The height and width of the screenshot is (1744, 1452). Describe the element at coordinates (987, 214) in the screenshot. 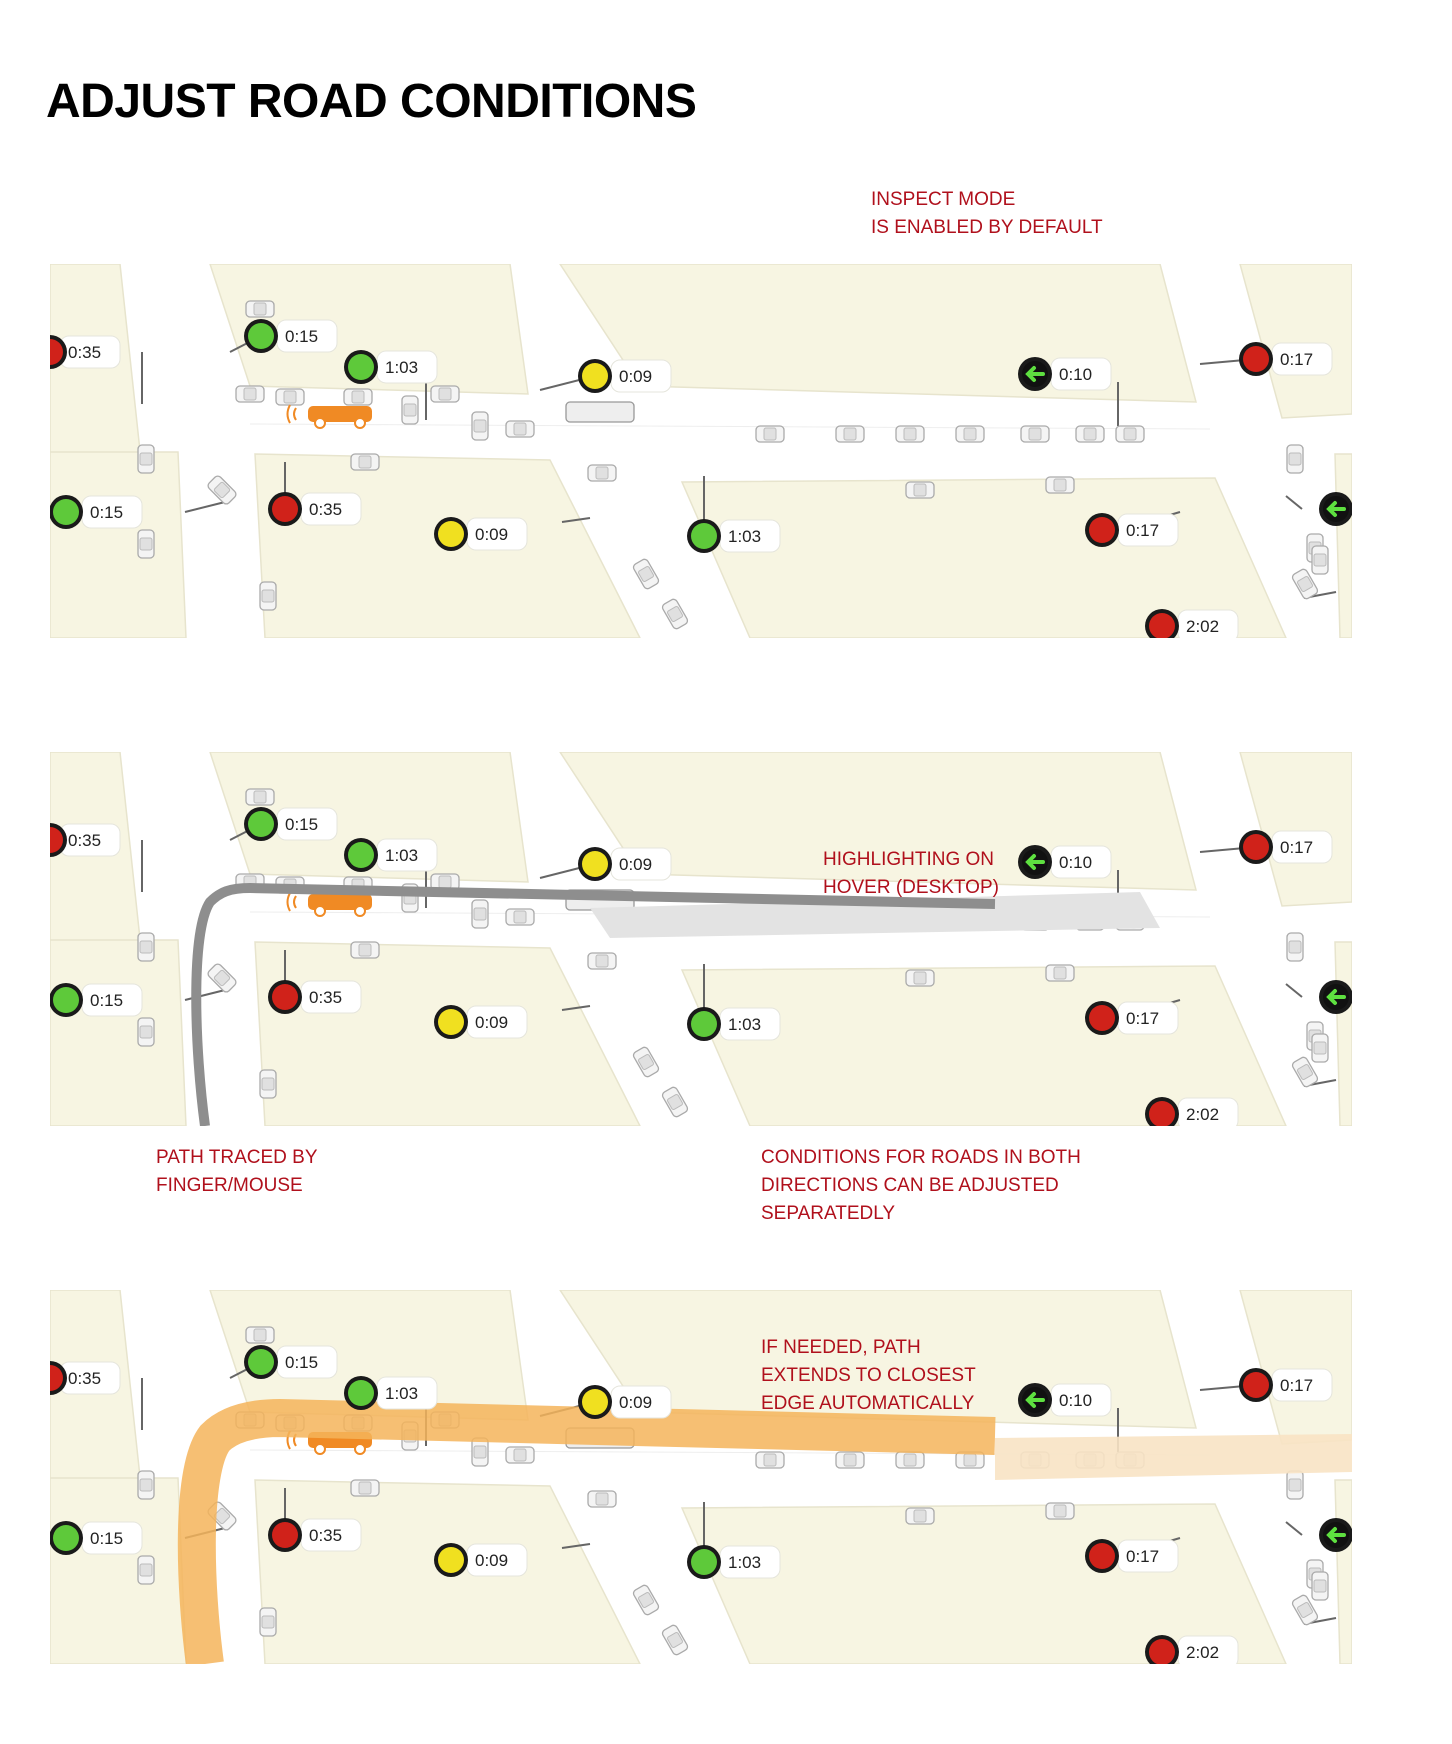

I see `annotation-inspect-mode: INSPECT MODE IS ENABLED BY DEFAULT` at that location.